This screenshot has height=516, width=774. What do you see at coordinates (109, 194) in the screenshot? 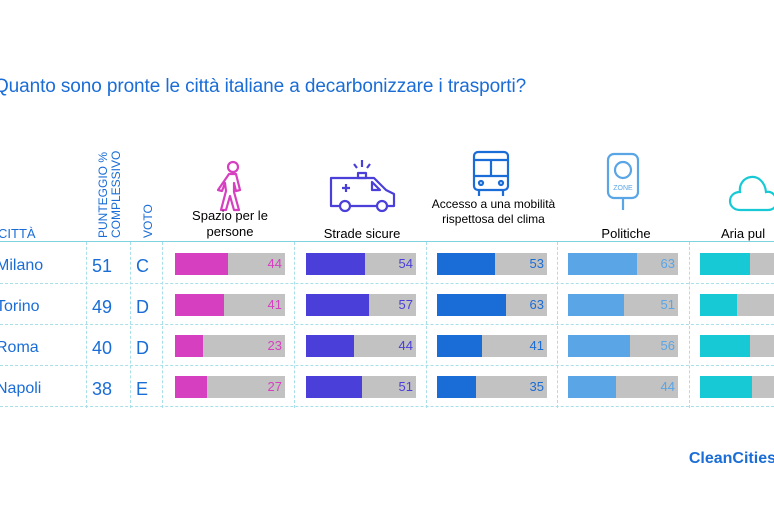
I see `score-column-header: PUNTEGGIO % COMPLESSIVO` at bounding box center [109, 194].